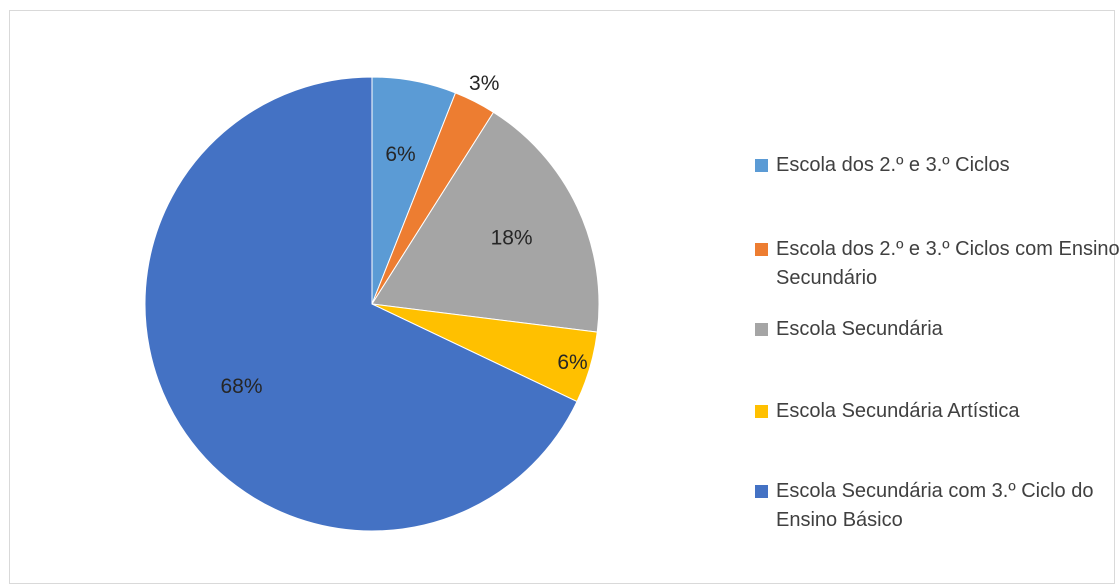 Image resolution: width=1120 pixels, height=588 pixels. Describe the element at coordinates (859, 329) in the screenshot. I see `legend-label-3: Escola Secundária` at that location.